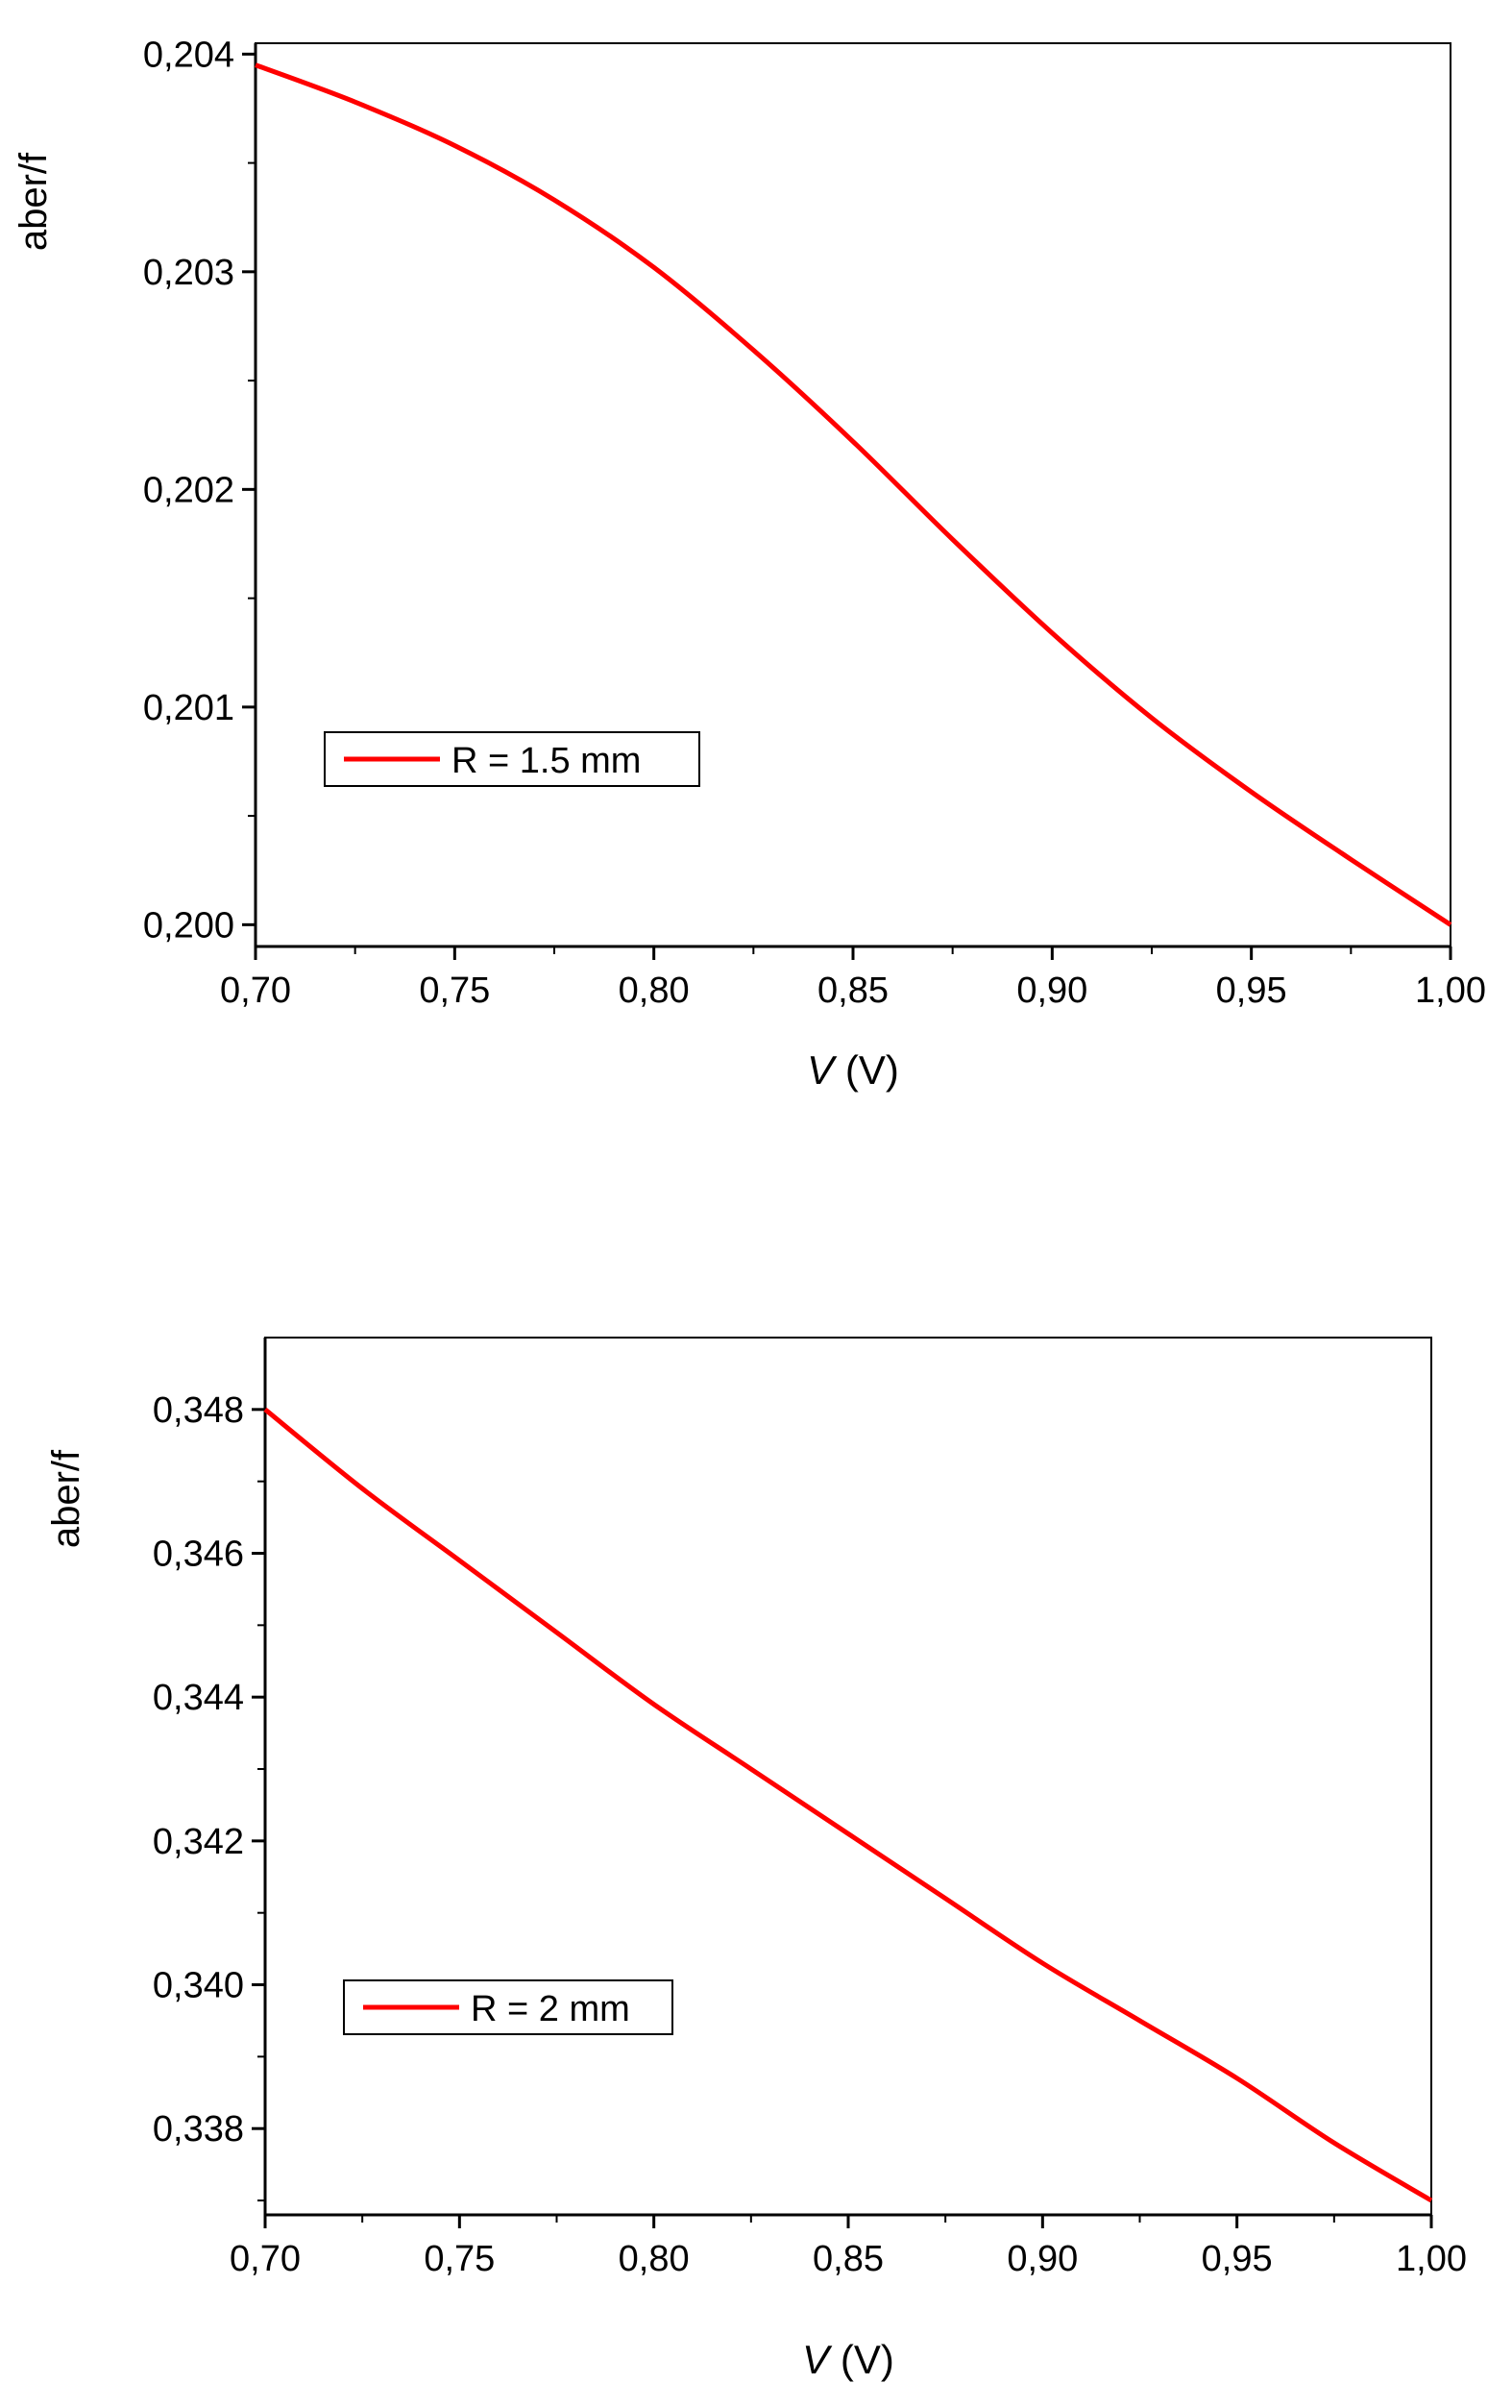 The height and width of the screenshot is (2408, 1512). What do you see at coordinates (1431, 2259) in the screenshot?
I see `chart2-x-tick-label: 1,00` at bounding box center [1431, 2259].